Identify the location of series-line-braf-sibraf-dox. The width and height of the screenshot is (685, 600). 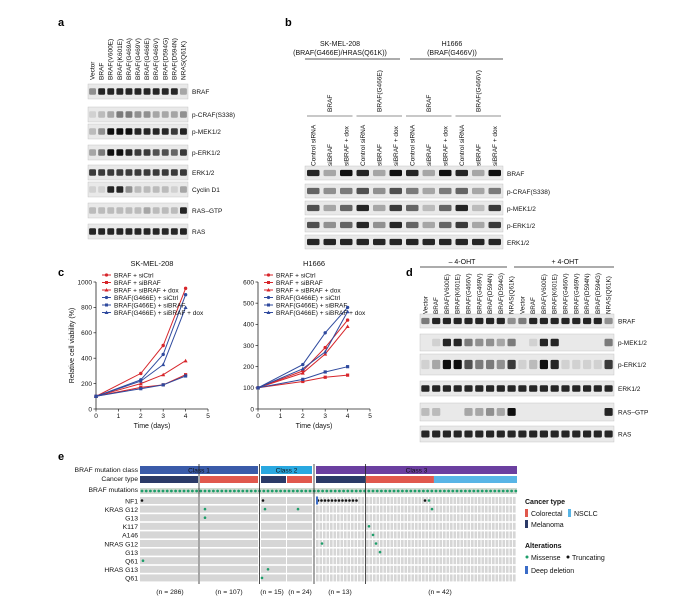
(302, 357).